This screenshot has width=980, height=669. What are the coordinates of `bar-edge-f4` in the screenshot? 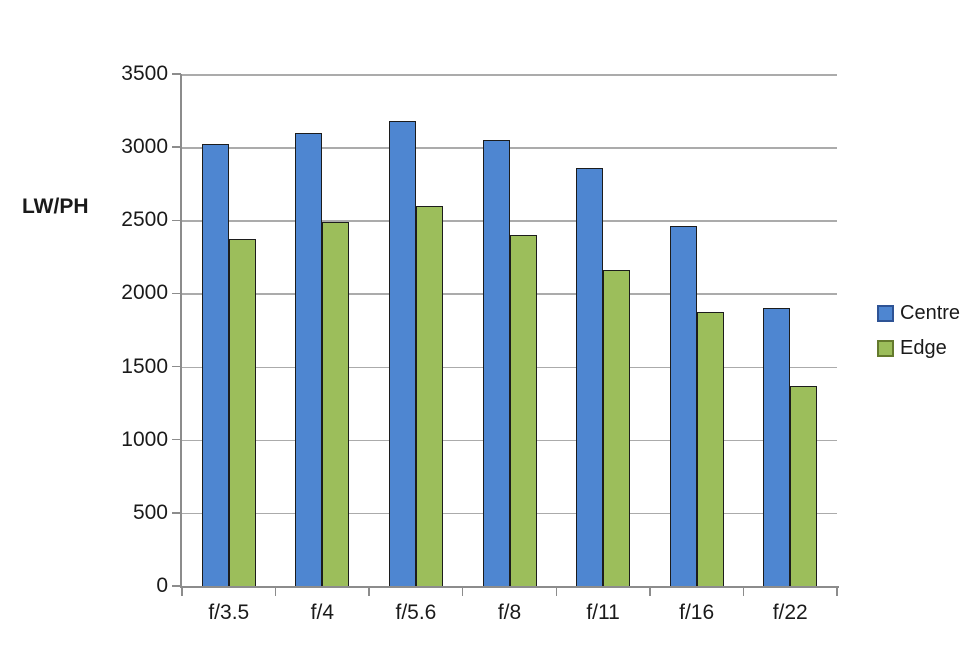 It's located at (336, 403).